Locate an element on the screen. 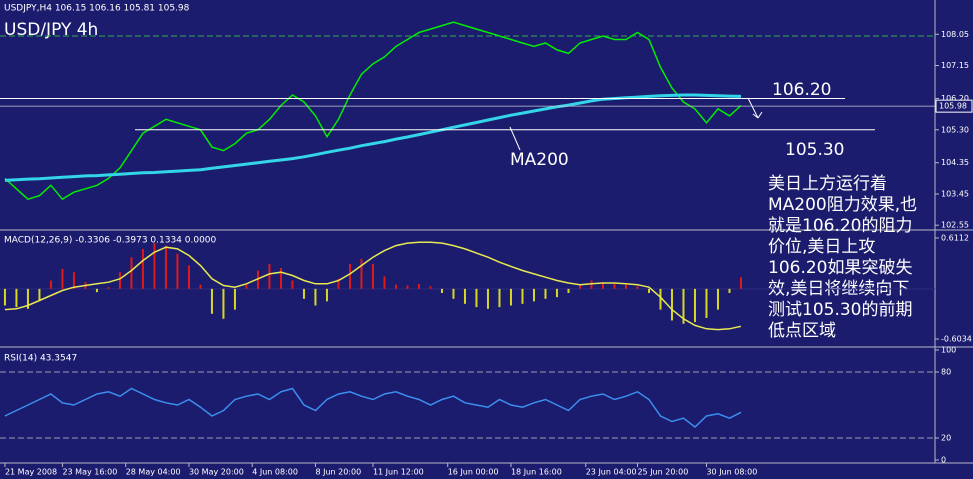  y-tick-label: 105.30 is located at coordinates (955, 129).